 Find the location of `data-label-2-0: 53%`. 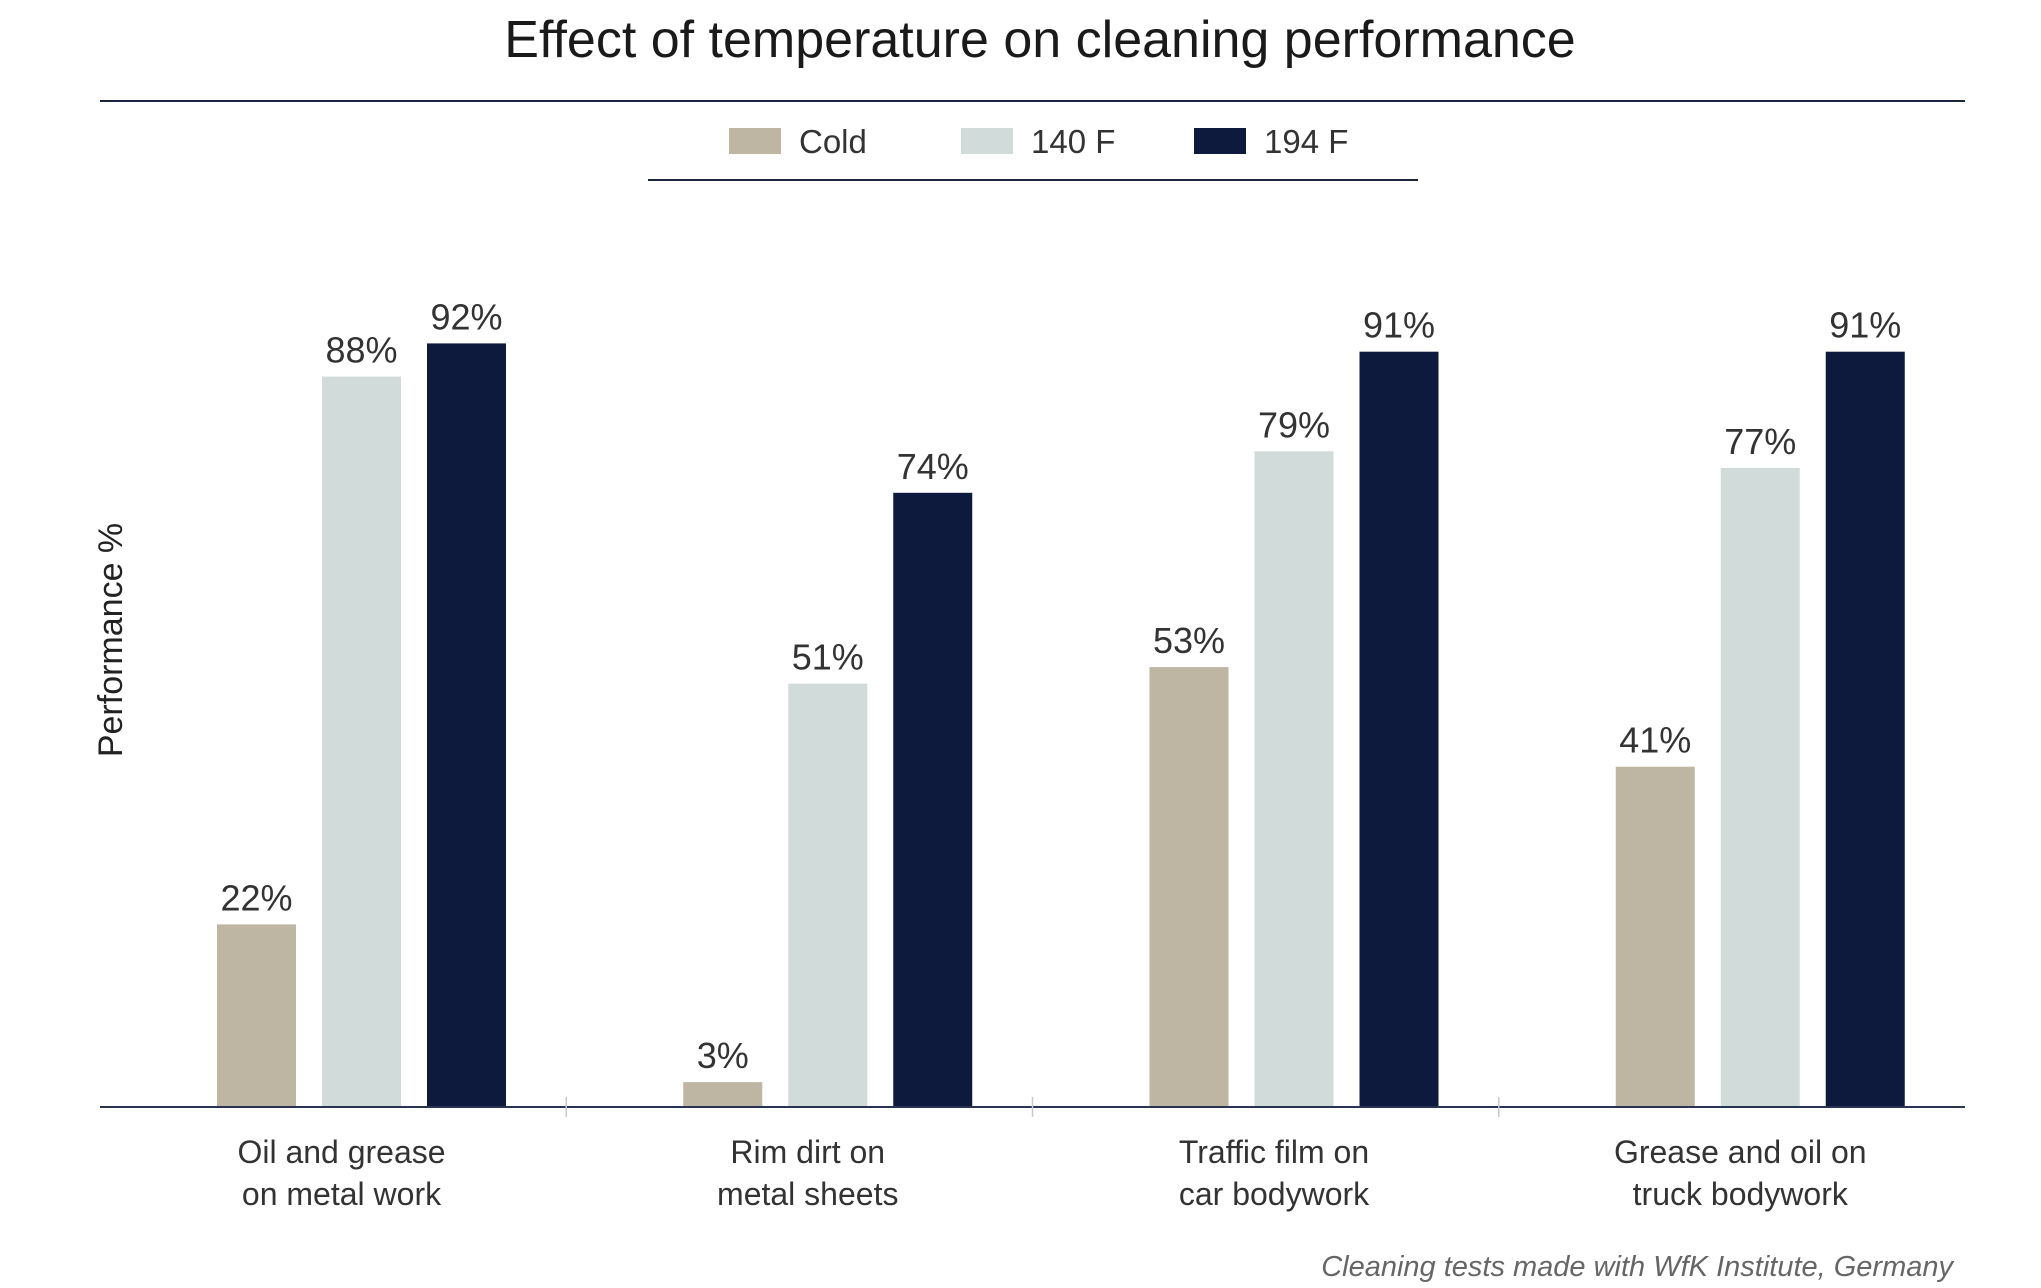

data-label-2-0: 53% is located at coordinates (1189, 640).